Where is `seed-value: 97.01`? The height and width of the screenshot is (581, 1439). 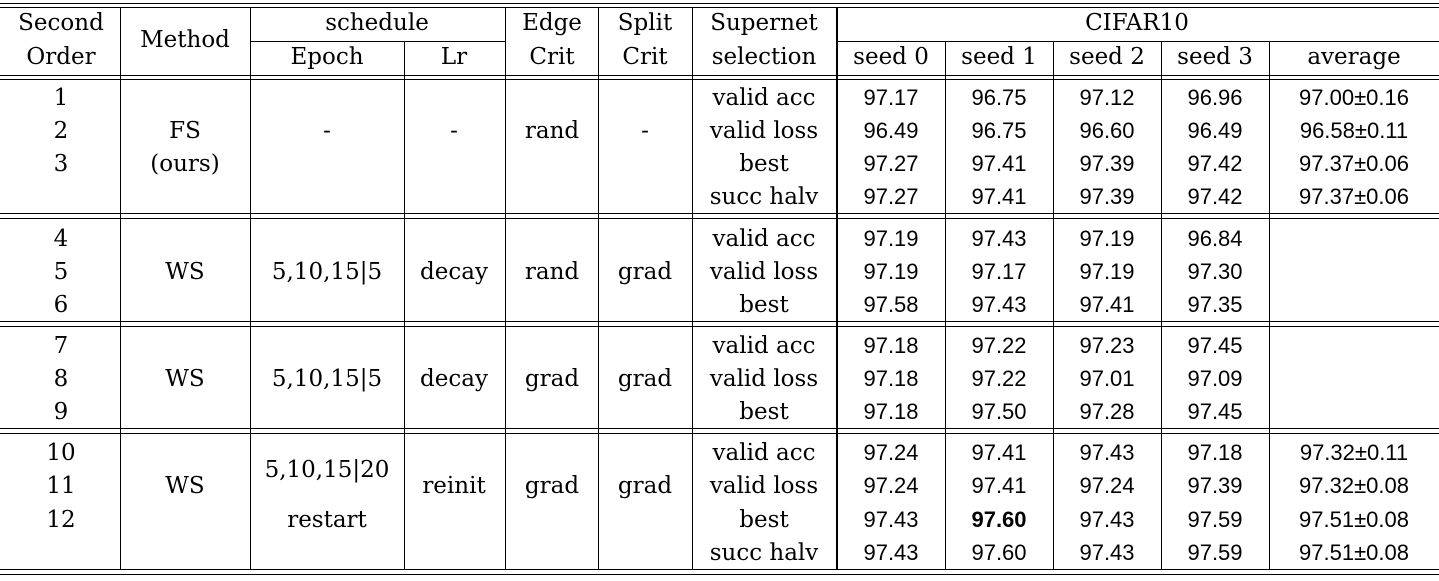 seed-value: 97.01 is located at coordinates (1107, 378).